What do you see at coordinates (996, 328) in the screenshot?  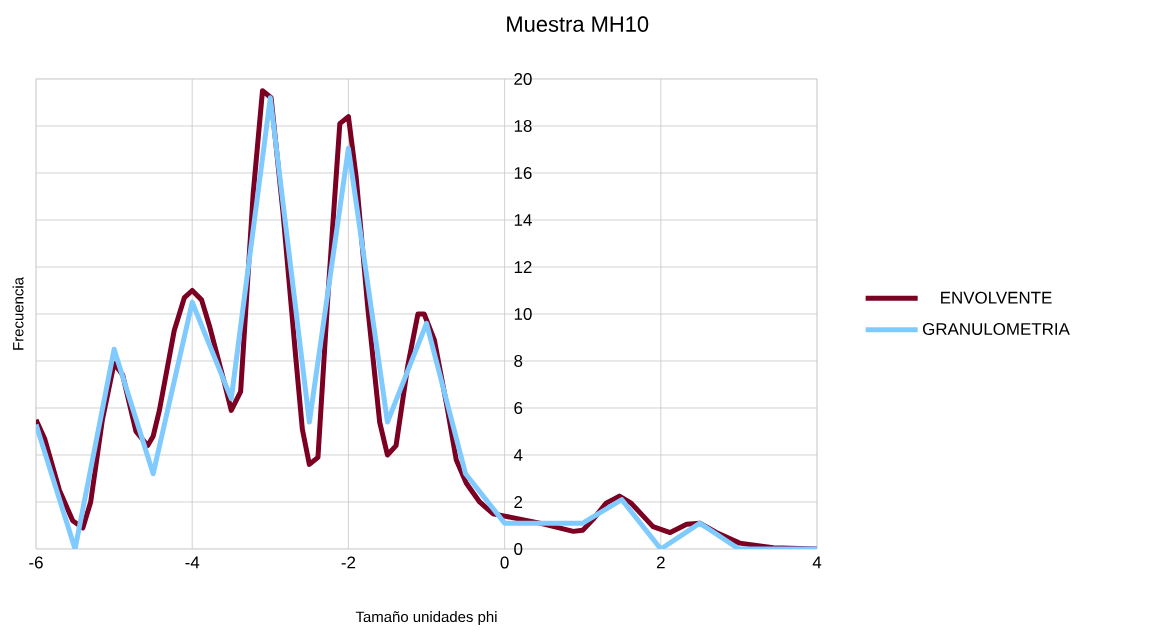 I see `legend-label: GRANULOMETRIA` at bounding box center [996, 328].